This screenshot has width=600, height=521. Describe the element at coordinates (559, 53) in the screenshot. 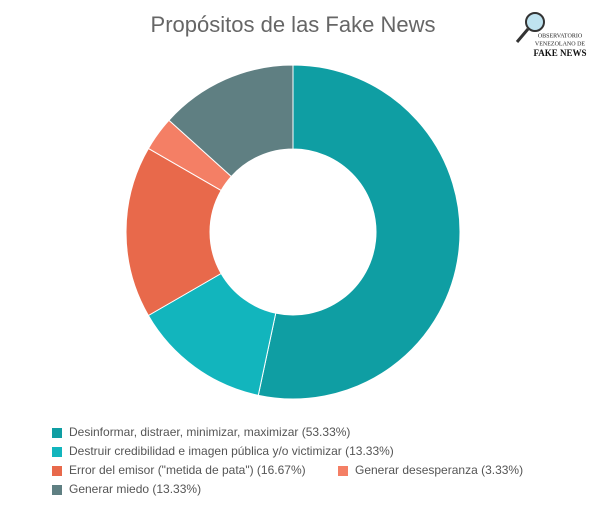

I see `logo-text: FAKE NEWS` at that location.